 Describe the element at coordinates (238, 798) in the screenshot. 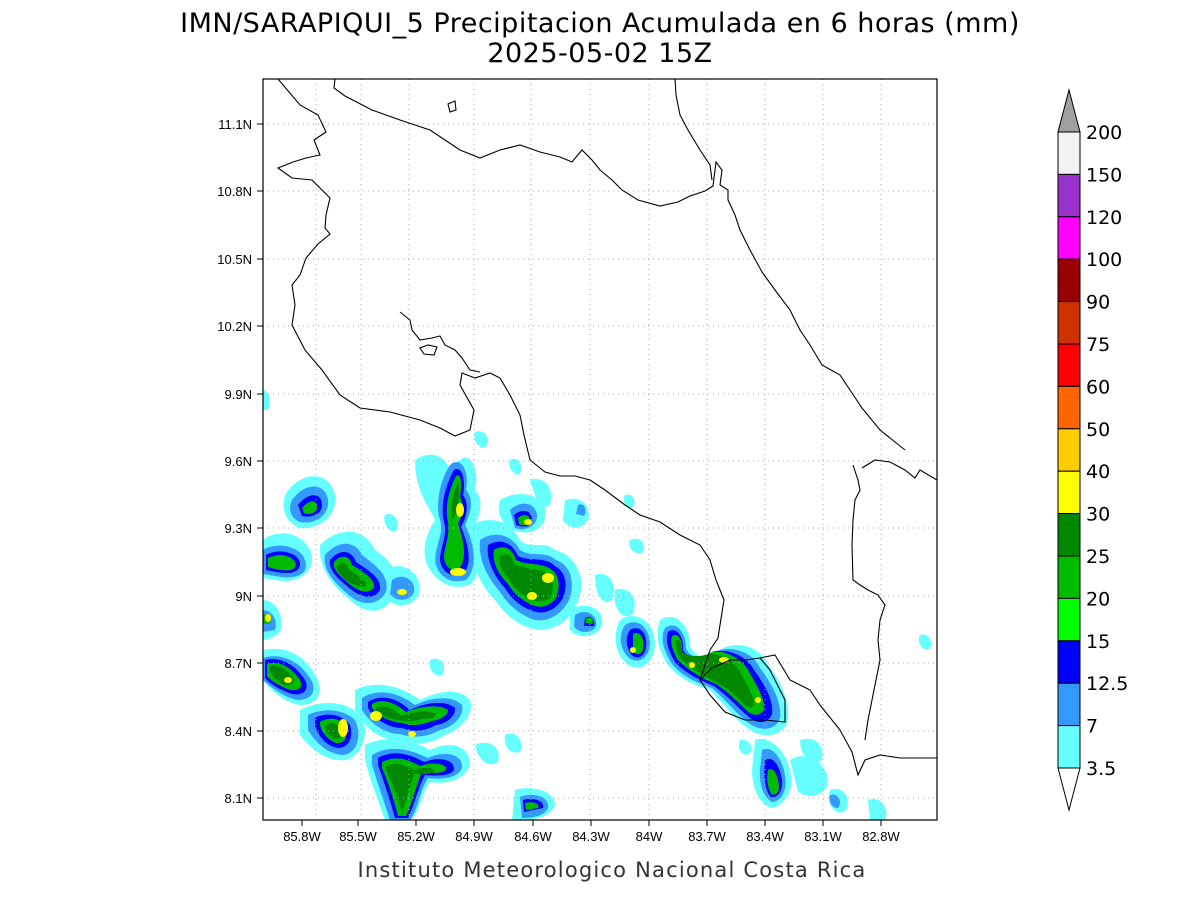

I see `lat-label: 8.1N` at that location.